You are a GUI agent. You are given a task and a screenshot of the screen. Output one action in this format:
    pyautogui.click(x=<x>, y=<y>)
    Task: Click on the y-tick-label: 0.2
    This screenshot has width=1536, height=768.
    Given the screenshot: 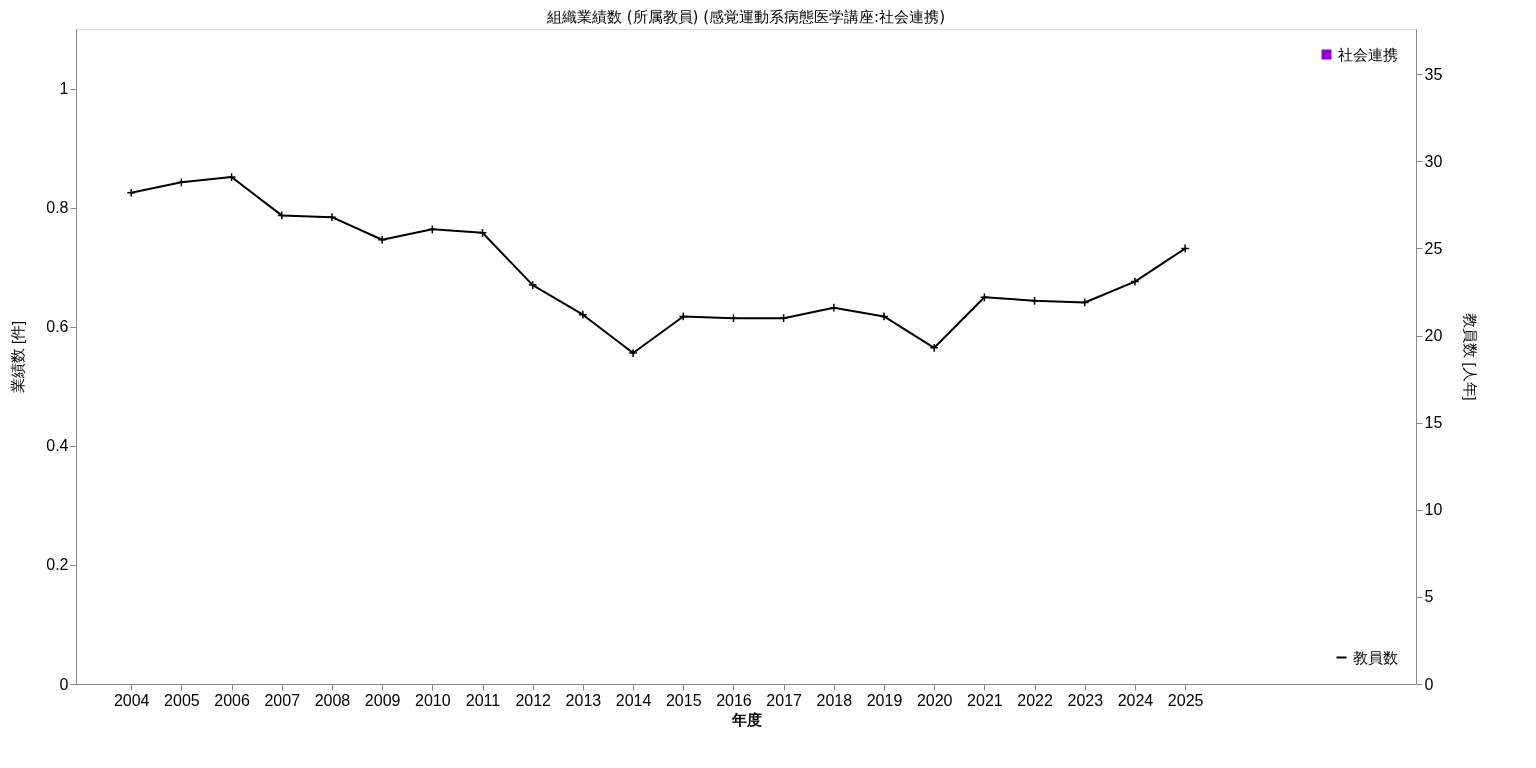 What is the action you would take?
    pyautogui.click(x=57, y=565)
    